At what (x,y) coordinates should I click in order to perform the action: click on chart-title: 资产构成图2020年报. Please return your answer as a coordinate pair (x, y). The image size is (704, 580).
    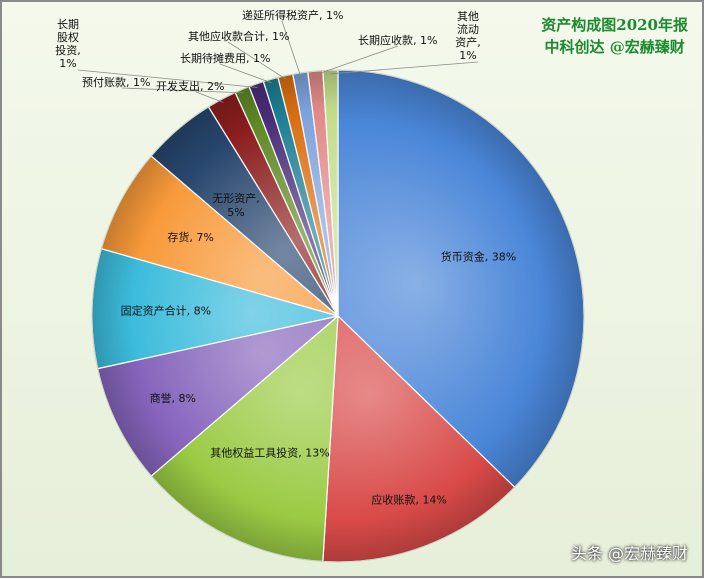
    Looking at the image, I should click on (614, 25).